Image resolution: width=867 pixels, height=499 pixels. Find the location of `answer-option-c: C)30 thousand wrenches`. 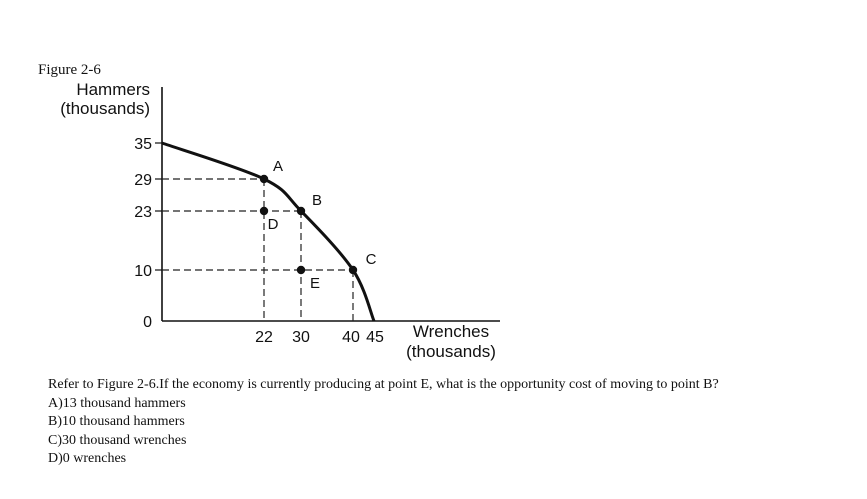

answer-option-c: C)30 thousand wrenches is located at coordinates (117, 440).